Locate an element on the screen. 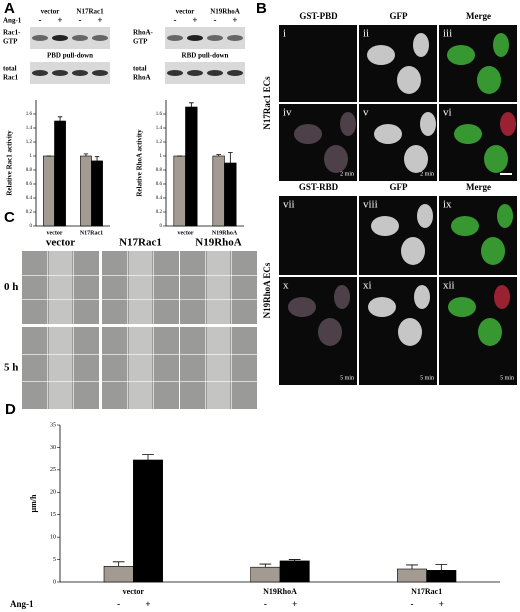  row-group-label: N19RhoA ECs is located at coordinates (267, 290).